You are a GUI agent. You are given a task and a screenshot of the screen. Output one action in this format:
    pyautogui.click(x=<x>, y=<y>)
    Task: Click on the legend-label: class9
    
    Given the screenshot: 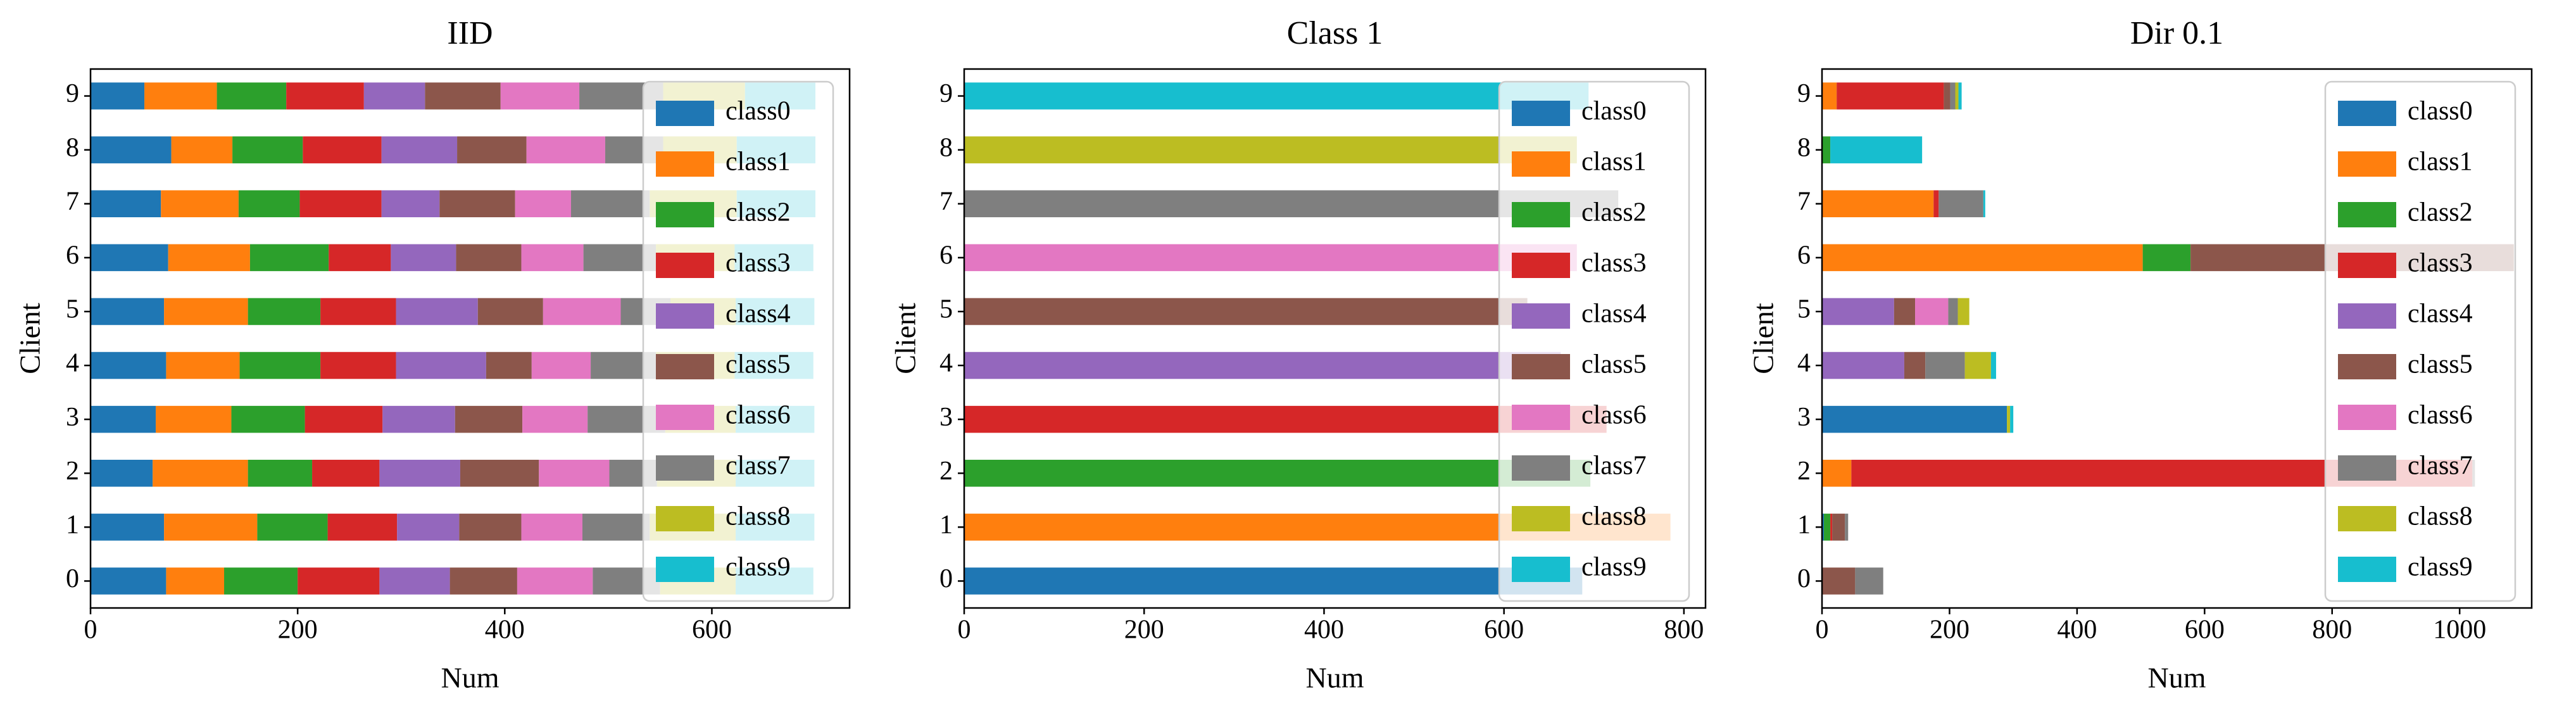 What is the action you would take?
    pyautogui.click(x=2440, y=568)
    